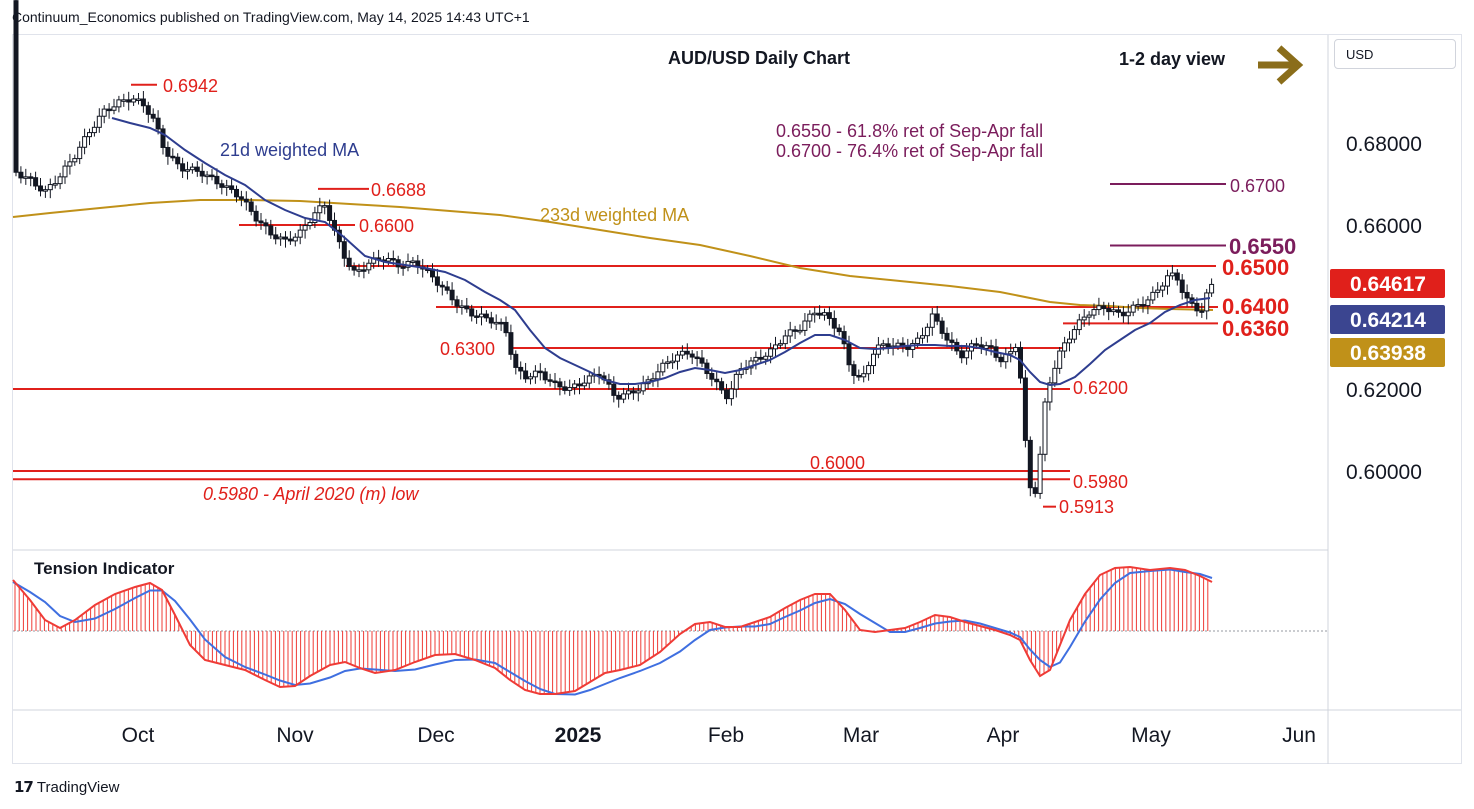 Image resolution: width=1474 pixels, height=809 pixels. I want to click on x-tick-label: 2025, so click(578, 735).